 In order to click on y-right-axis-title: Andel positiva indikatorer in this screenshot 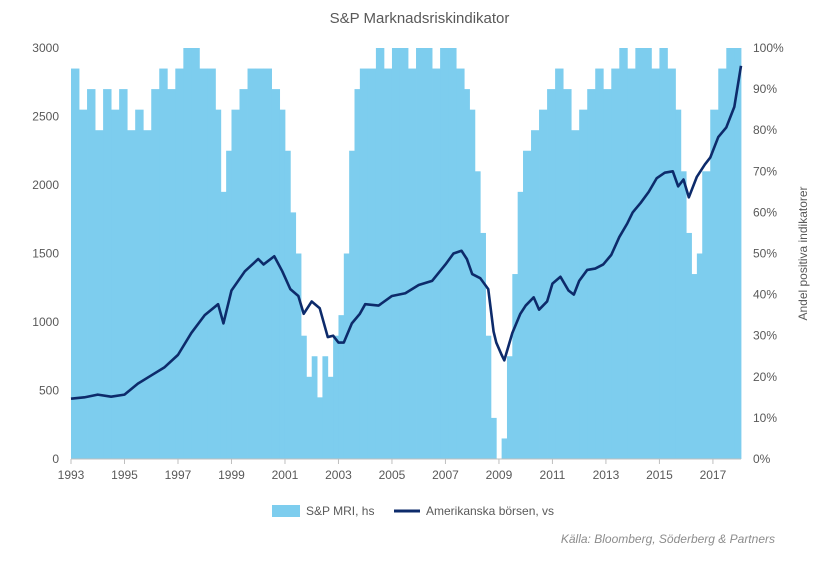, I will do `click(803, 253)`.